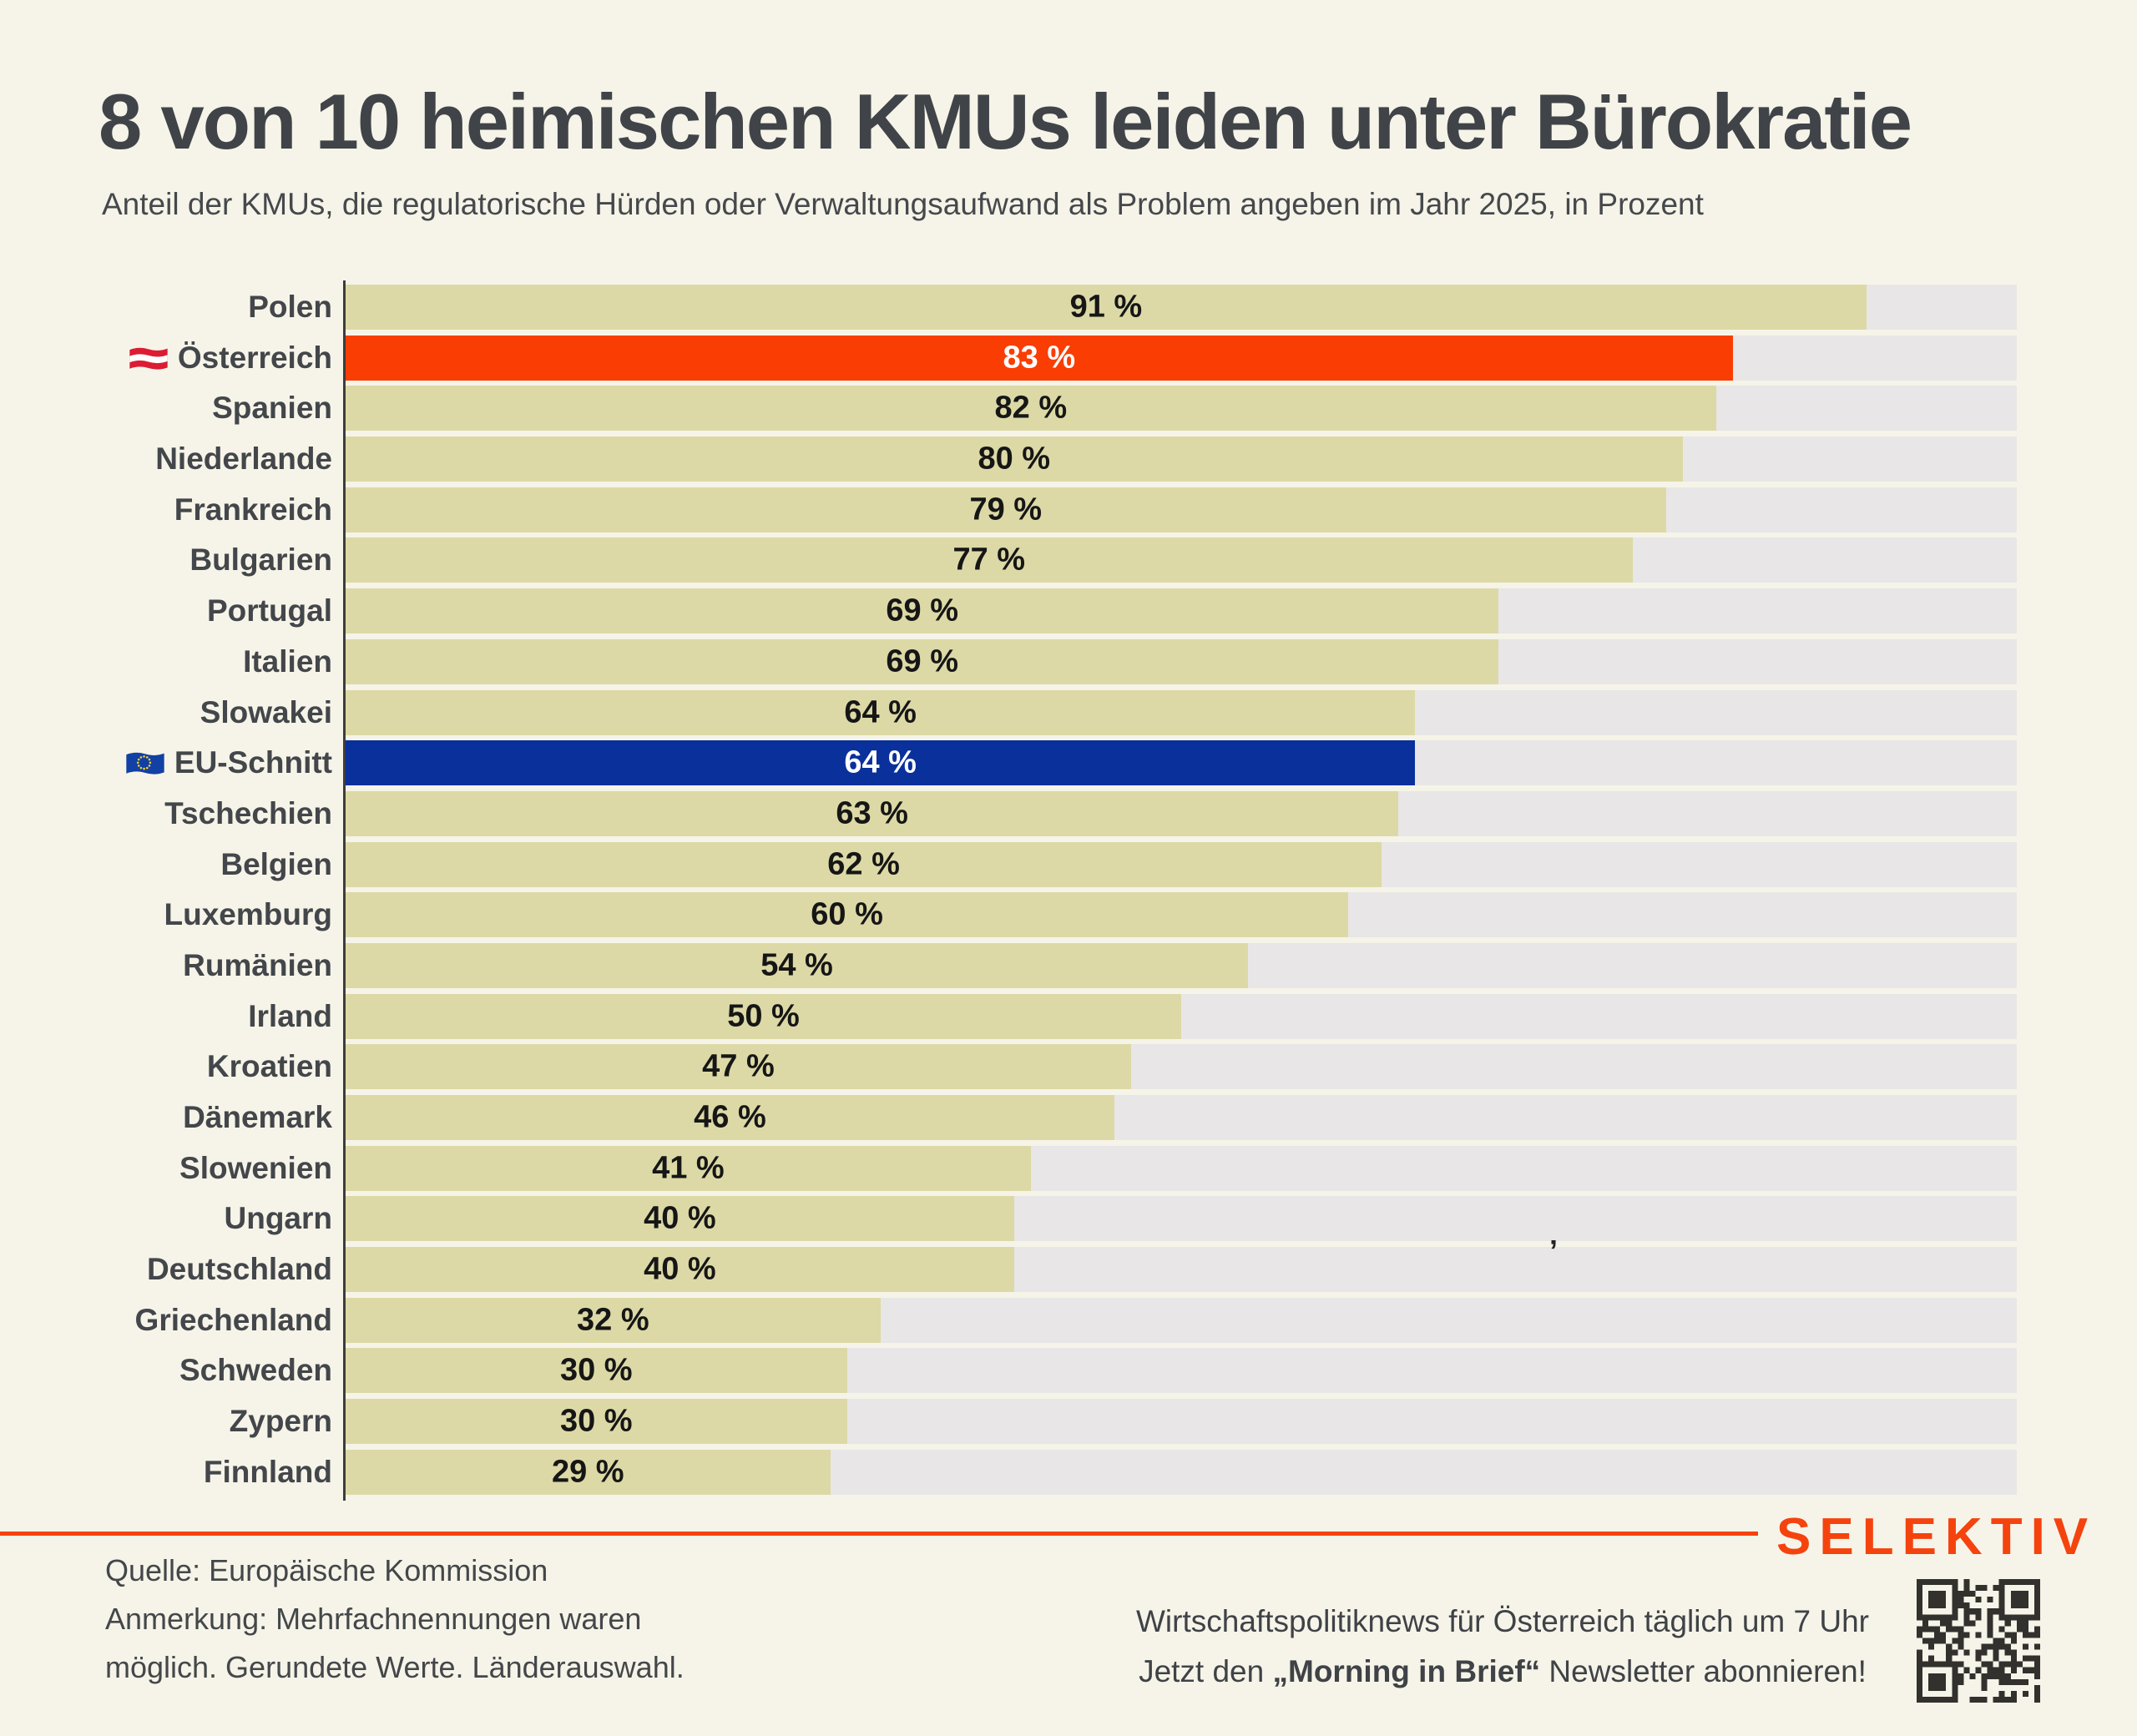 Image resolution: width=2137 pixels, height=1736 pixels. Describe the element at coordinates (1181, 661) in the screenshot. I see `bar-track: 69 %` at that location.